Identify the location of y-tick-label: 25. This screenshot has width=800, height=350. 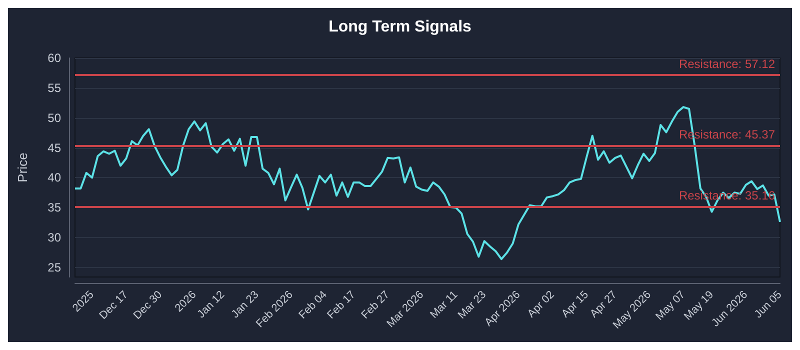
(55, 267).